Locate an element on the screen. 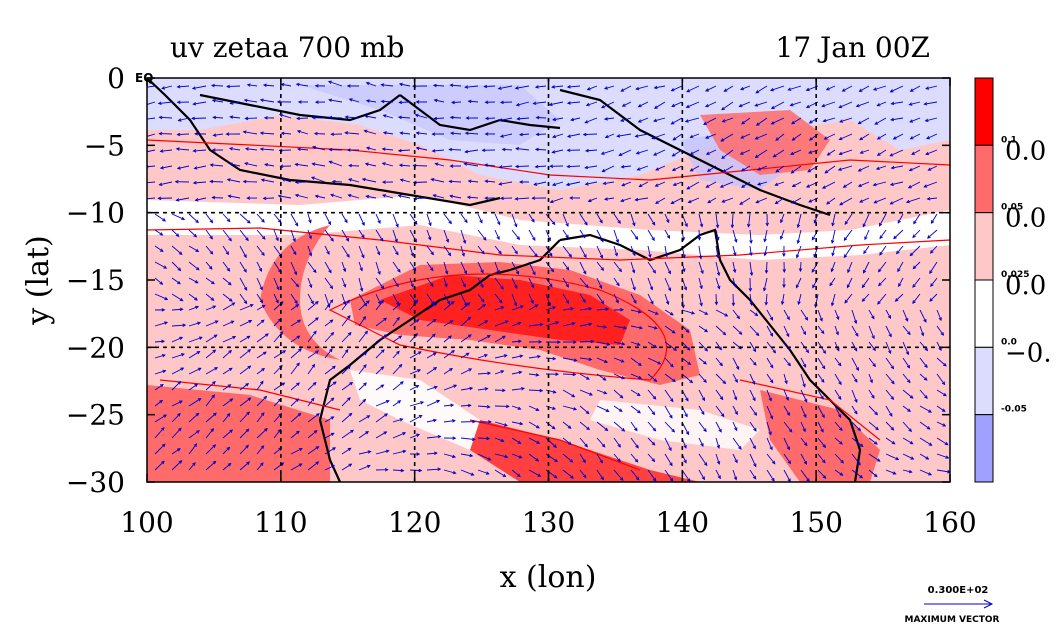 This screenshot has height=631, width=1058. y-tick-label-5: −5 is located at coordinates (104, 145).